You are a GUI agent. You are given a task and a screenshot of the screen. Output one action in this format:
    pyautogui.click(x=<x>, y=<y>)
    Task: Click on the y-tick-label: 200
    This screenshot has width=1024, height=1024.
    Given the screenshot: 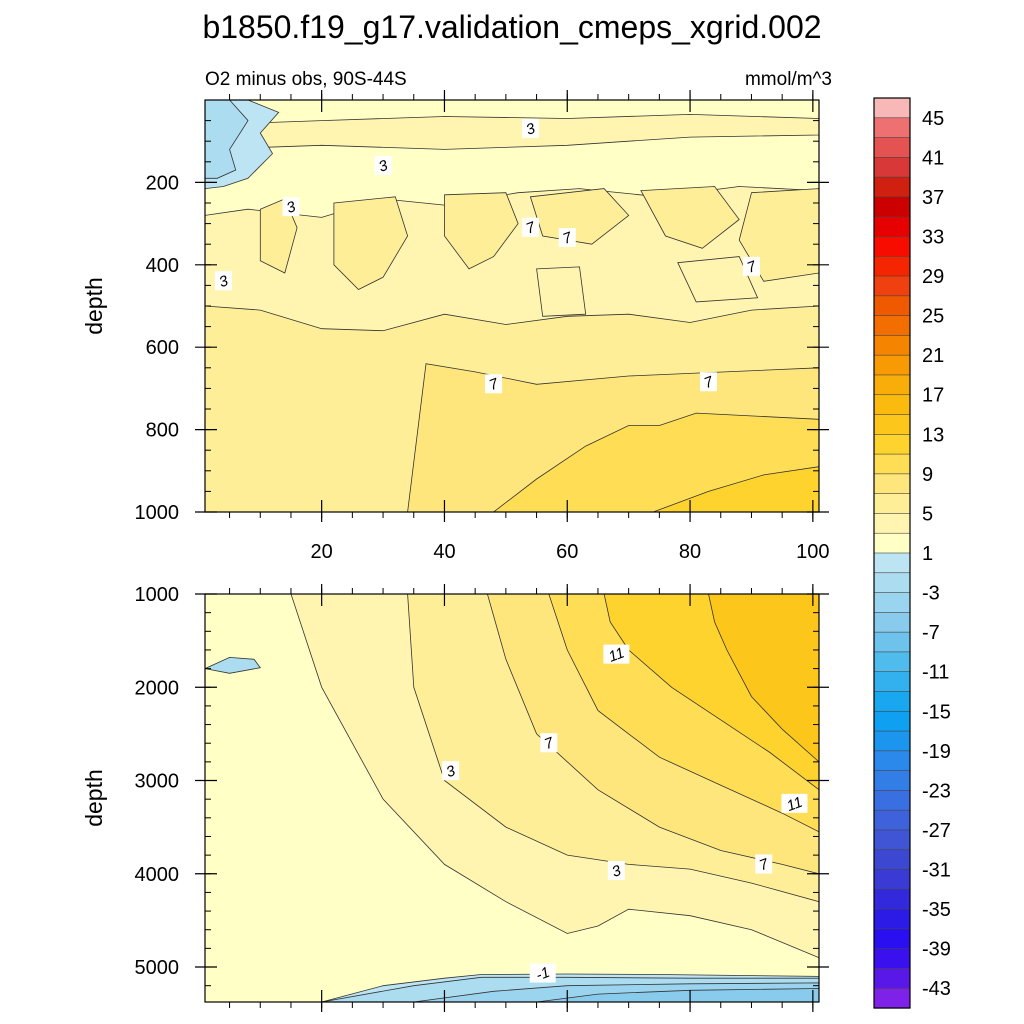 What is the action you would take?
    pyautogui.click(x=162, y=183)
    